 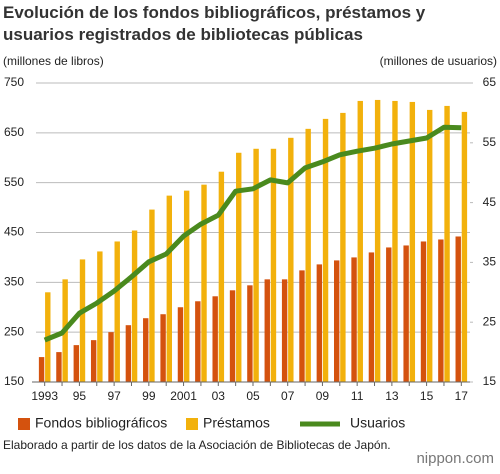 What do you see at coordinates (14, 282) in the screenshot?
I see `y-tick-label: 350` at bounding box center [14, 282].